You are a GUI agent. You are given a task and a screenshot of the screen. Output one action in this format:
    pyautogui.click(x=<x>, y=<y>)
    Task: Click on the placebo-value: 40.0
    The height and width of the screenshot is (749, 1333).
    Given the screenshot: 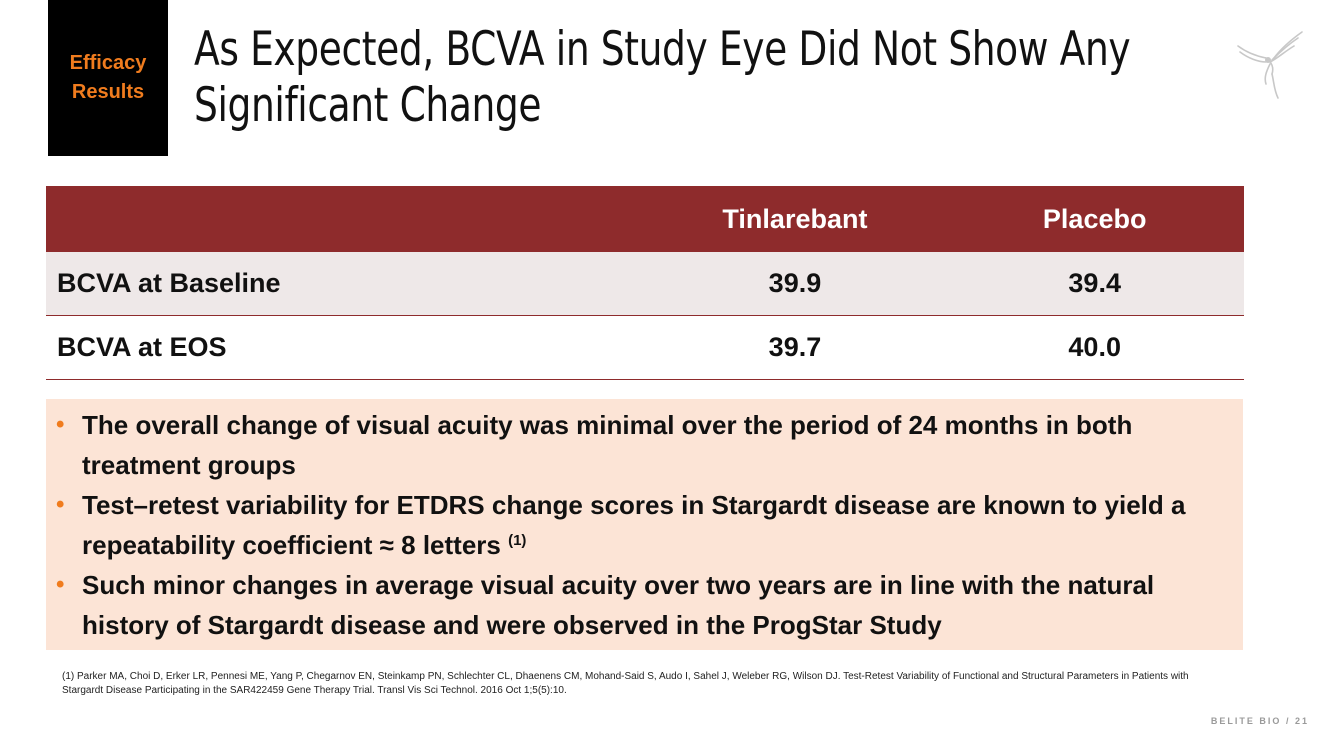 What is the action you would take?
    pyautogui.click(x=1094, y=347)
    